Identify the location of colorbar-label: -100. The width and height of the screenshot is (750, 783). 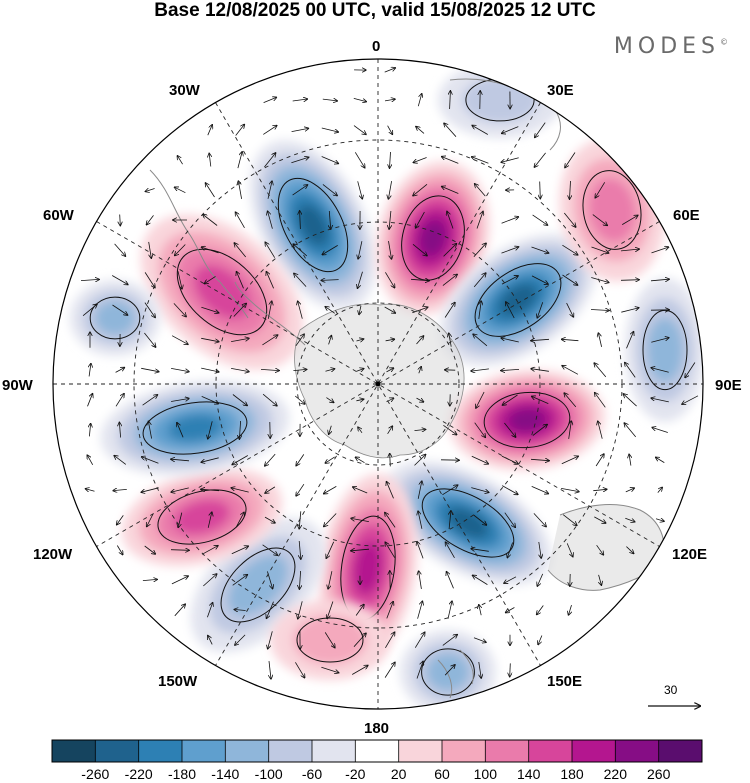
(268, 774).